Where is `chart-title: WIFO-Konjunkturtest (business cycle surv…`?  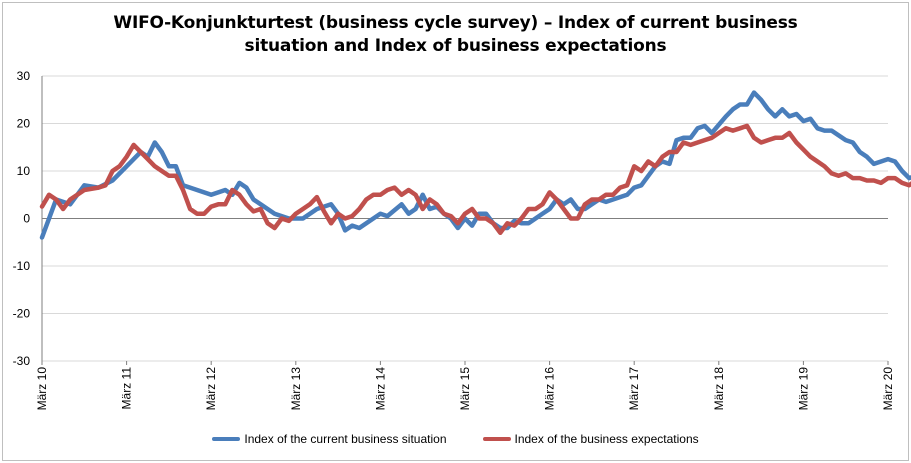
chart-title: WIFO-Konjunkturtest (business cycle surv… is located at coordinates (455, 35).